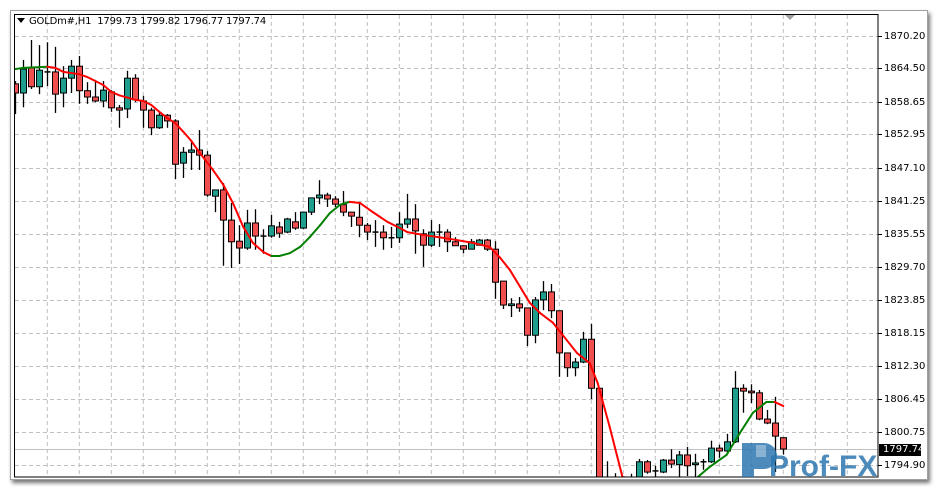 Image resolution: width=937 pixels, height=489 pixels. What do you see at coordinates (823, 466) in the screenshot?
I see `logo-text: Prof-FX` at bounding box center [823, 466].